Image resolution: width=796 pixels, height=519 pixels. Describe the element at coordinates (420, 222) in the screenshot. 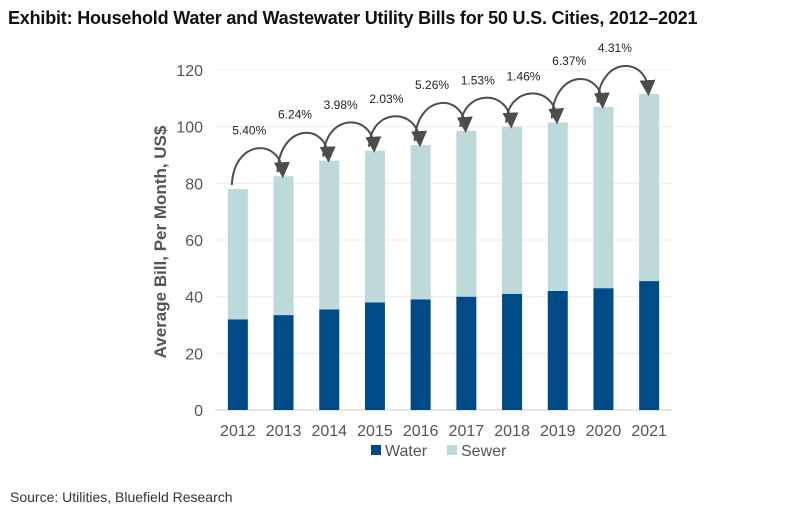

I see `bar-sewer-2016` at that location.